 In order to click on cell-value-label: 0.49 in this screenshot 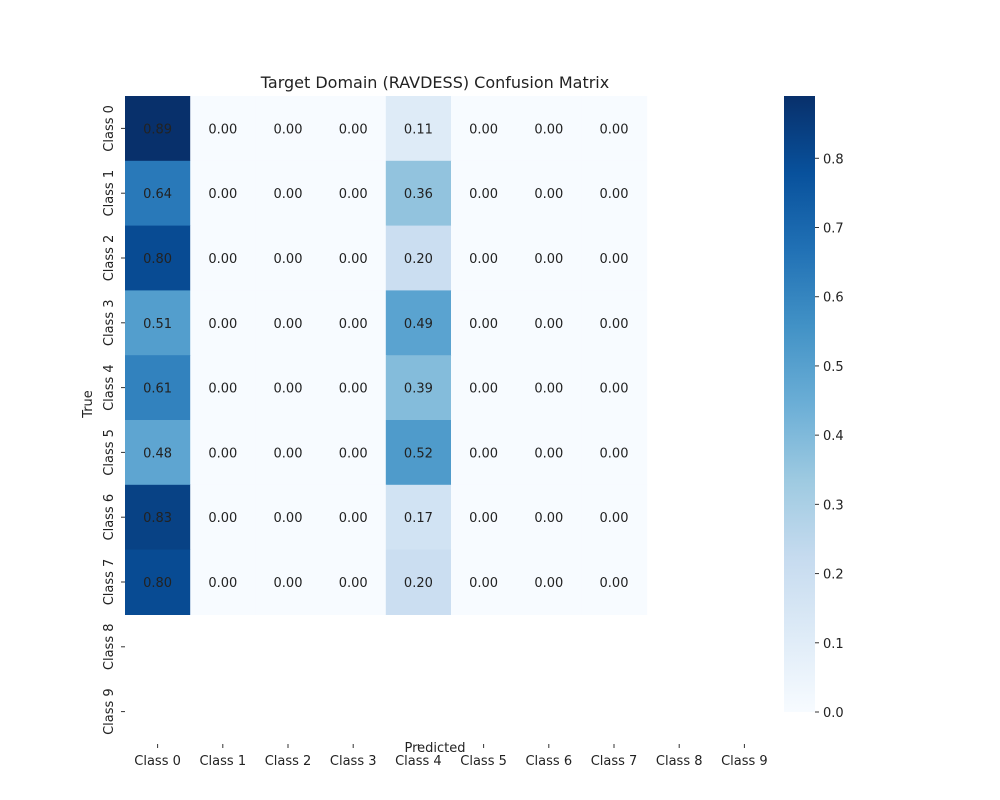, I will do `click(418, 324)`.